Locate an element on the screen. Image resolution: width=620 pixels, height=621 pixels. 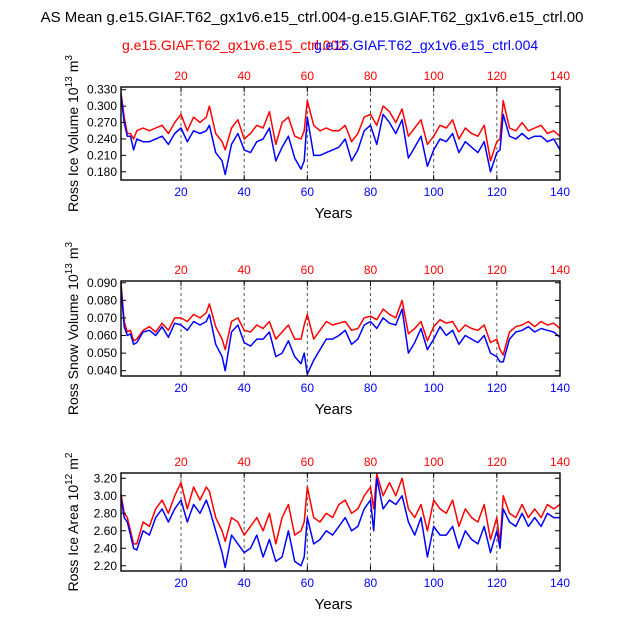
y-tick-label: 3.20 is located at coordinates (106, 478).